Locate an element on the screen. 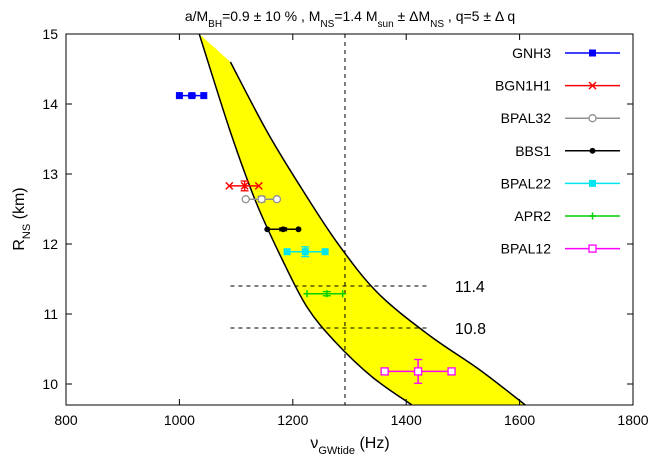 This screenshot has width=663, height=457. legend-item: BPAL12 is located at coordinates (560, 249).